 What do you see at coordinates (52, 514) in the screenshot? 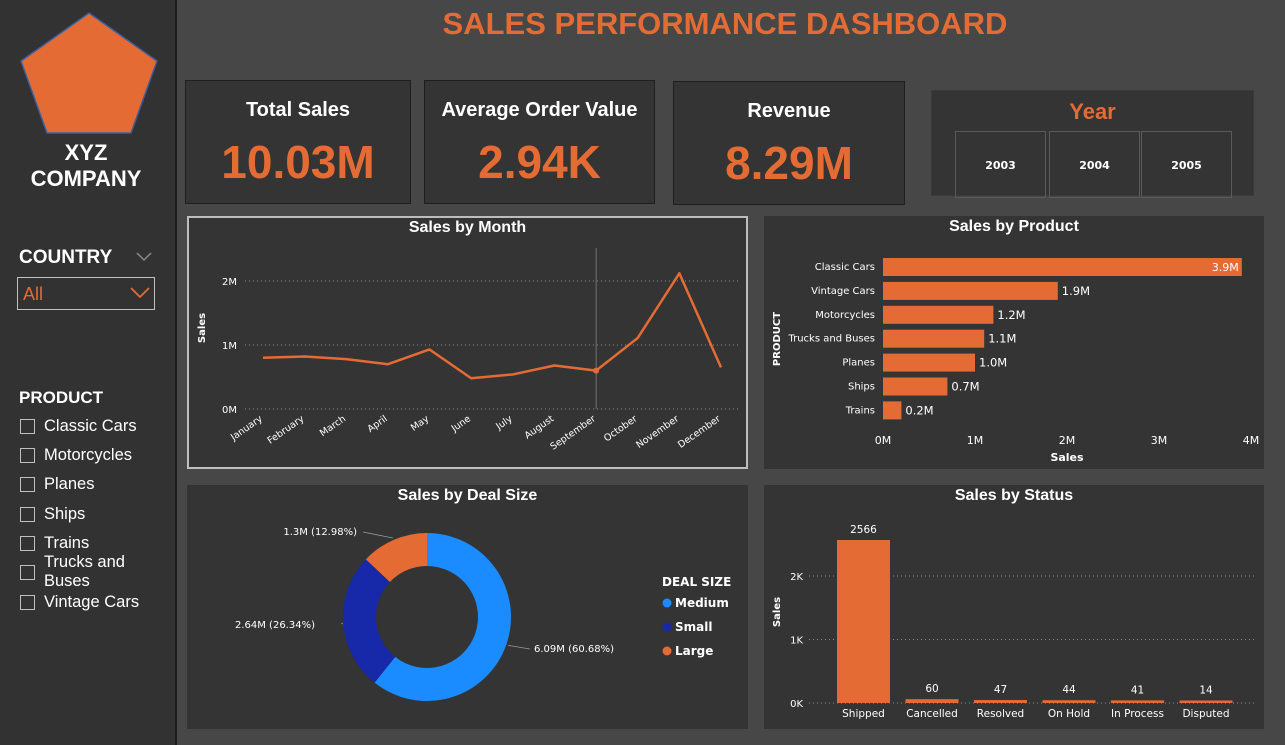
I see `product-checkbox-ships: Ships` at bounding box center [52, 514].